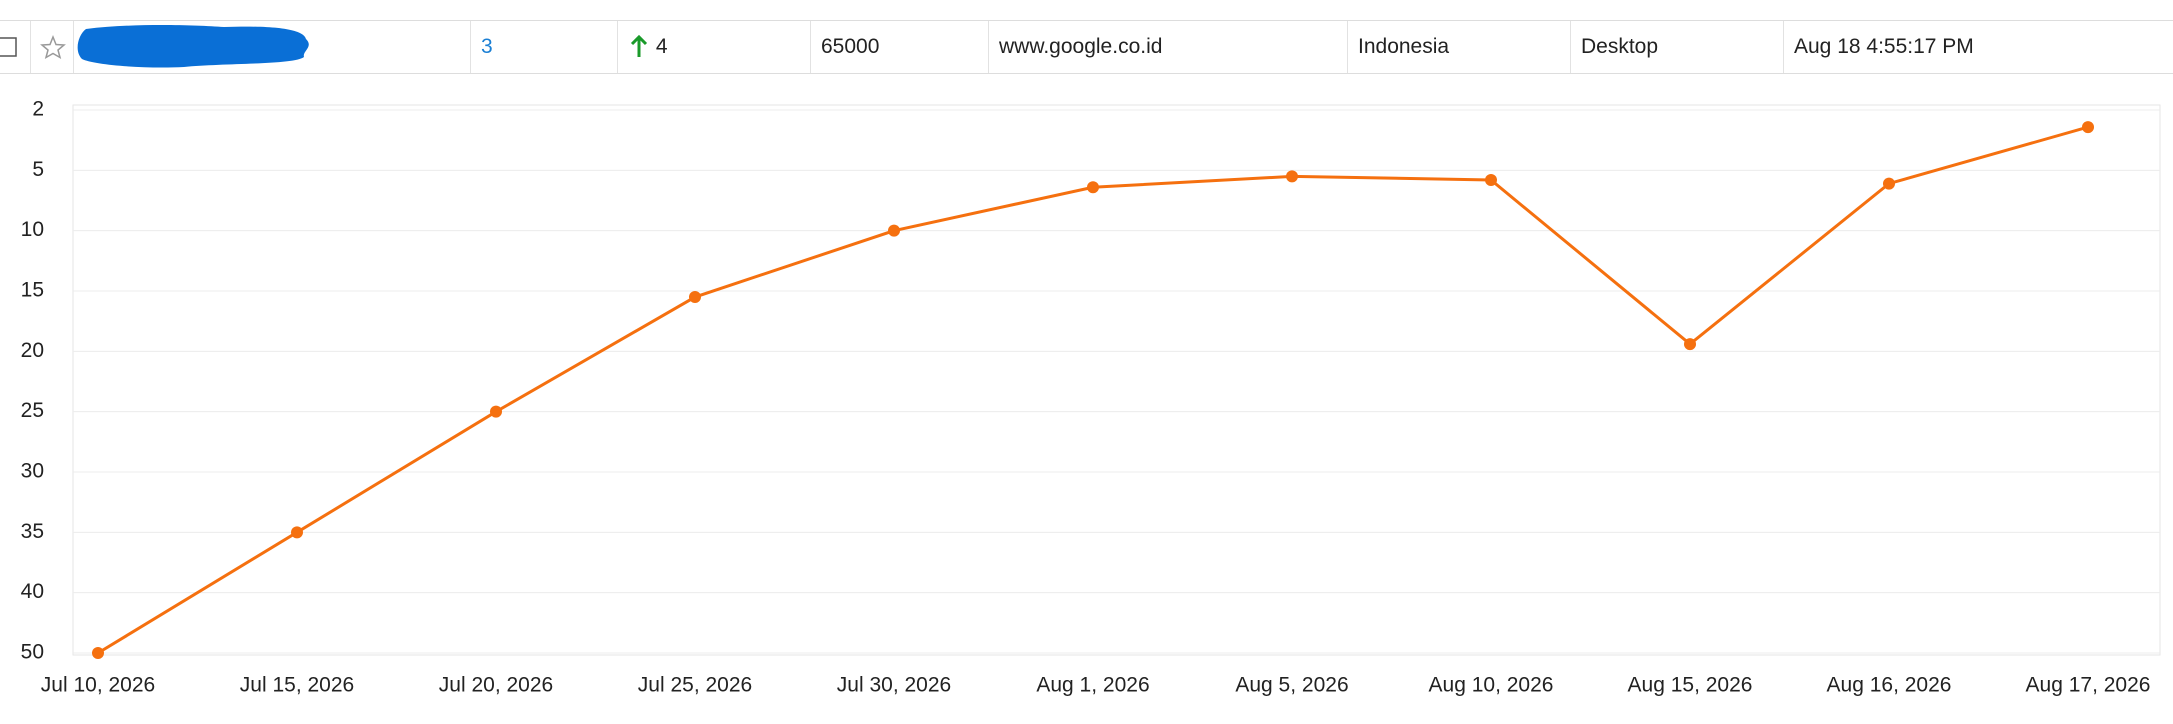 This screenshot has height=724, width=2173. What do you see at coordinates (32, 471) in the screenshot?
I see `y-tick-label: 30` at bounding box center [32, 471].